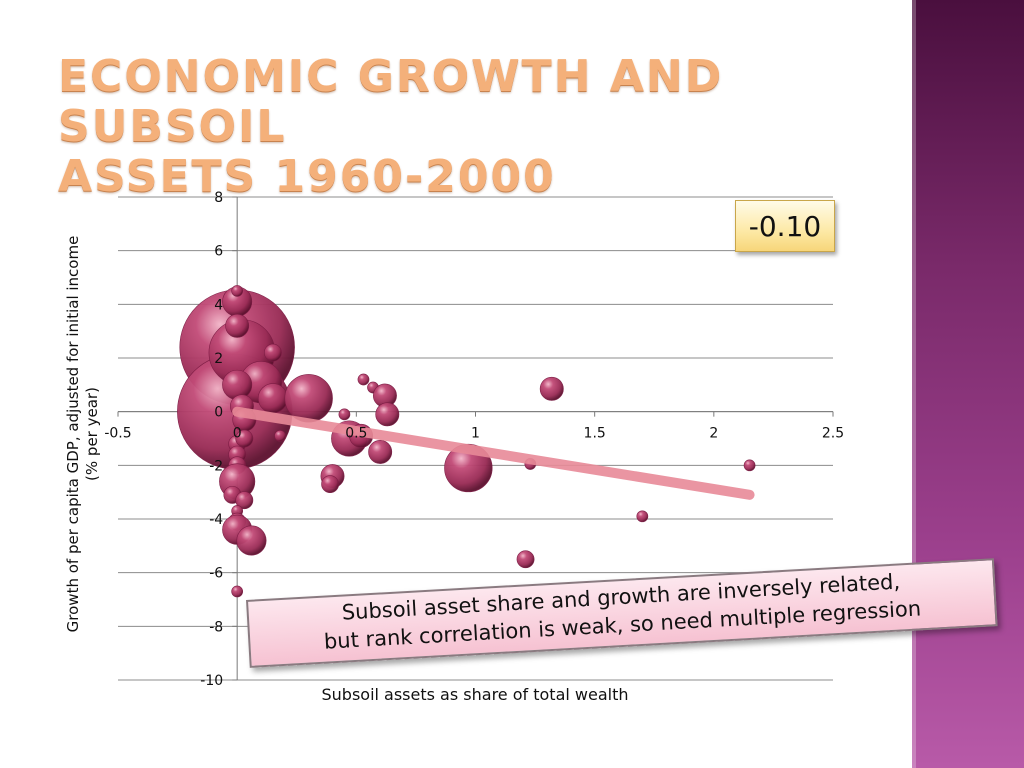 The width and height of the screenshot is (1024, 768). What do you see at coordinates (237, 434) in the screenshot?
I see `x-tick-label-1: 0` at bounding box center [237, 434].